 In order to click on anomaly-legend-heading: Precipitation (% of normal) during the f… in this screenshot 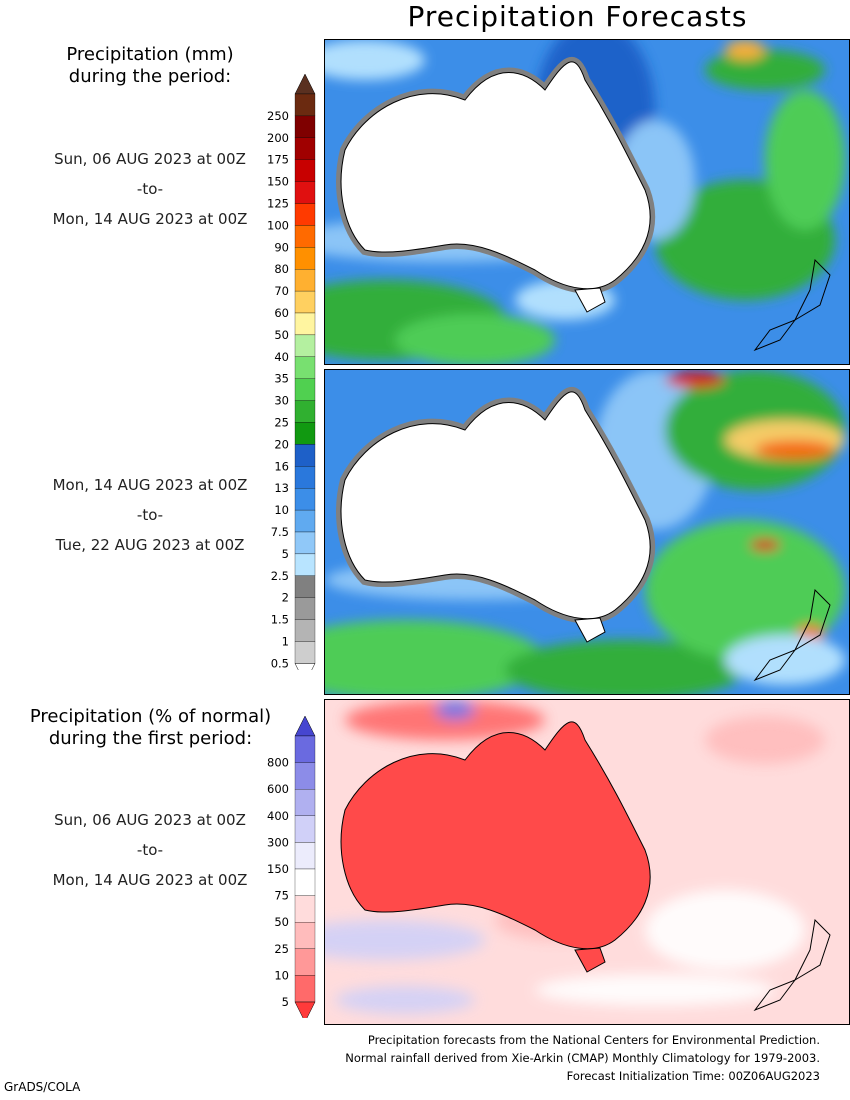, I will do `click(150, 728)`.